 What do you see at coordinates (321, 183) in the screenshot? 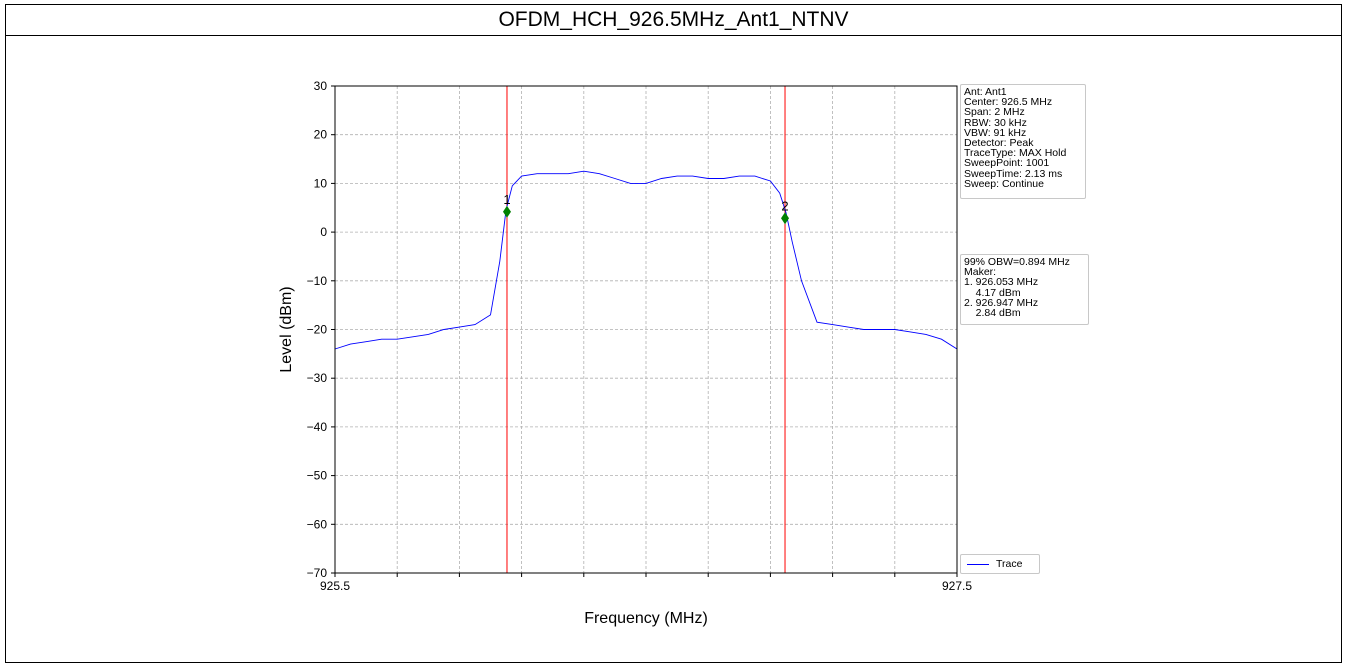
I see `y-tick-label: 10` at bounding box center [321, 183].